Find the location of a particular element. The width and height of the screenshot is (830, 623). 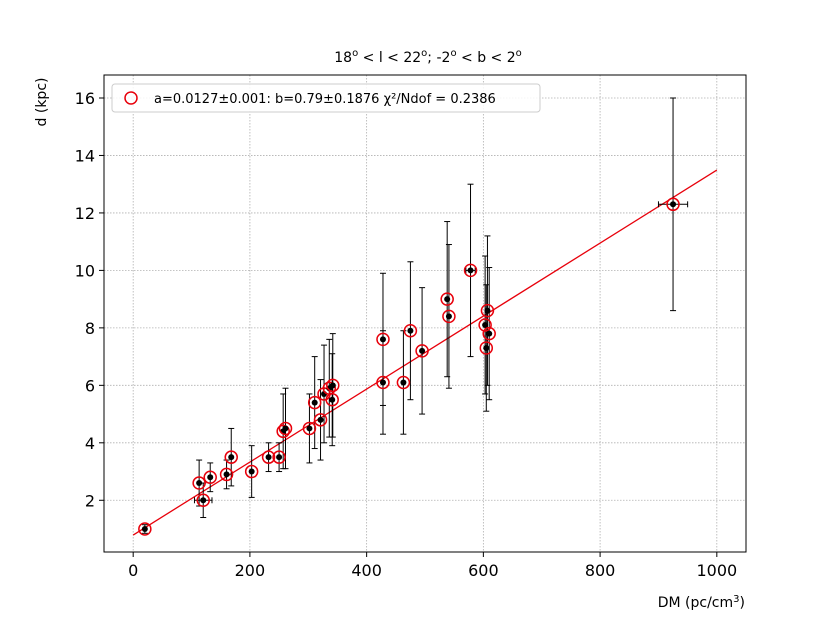

x-tick-label: 400 is located at coordinates (366, 570).